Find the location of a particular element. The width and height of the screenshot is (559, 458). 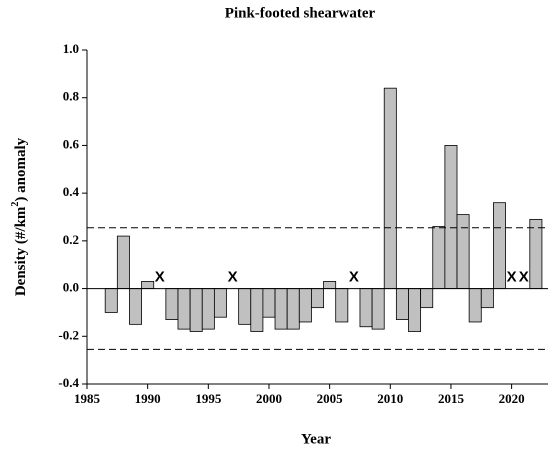

y-tick-label: -0.2 is located at coordinates (68, 334).